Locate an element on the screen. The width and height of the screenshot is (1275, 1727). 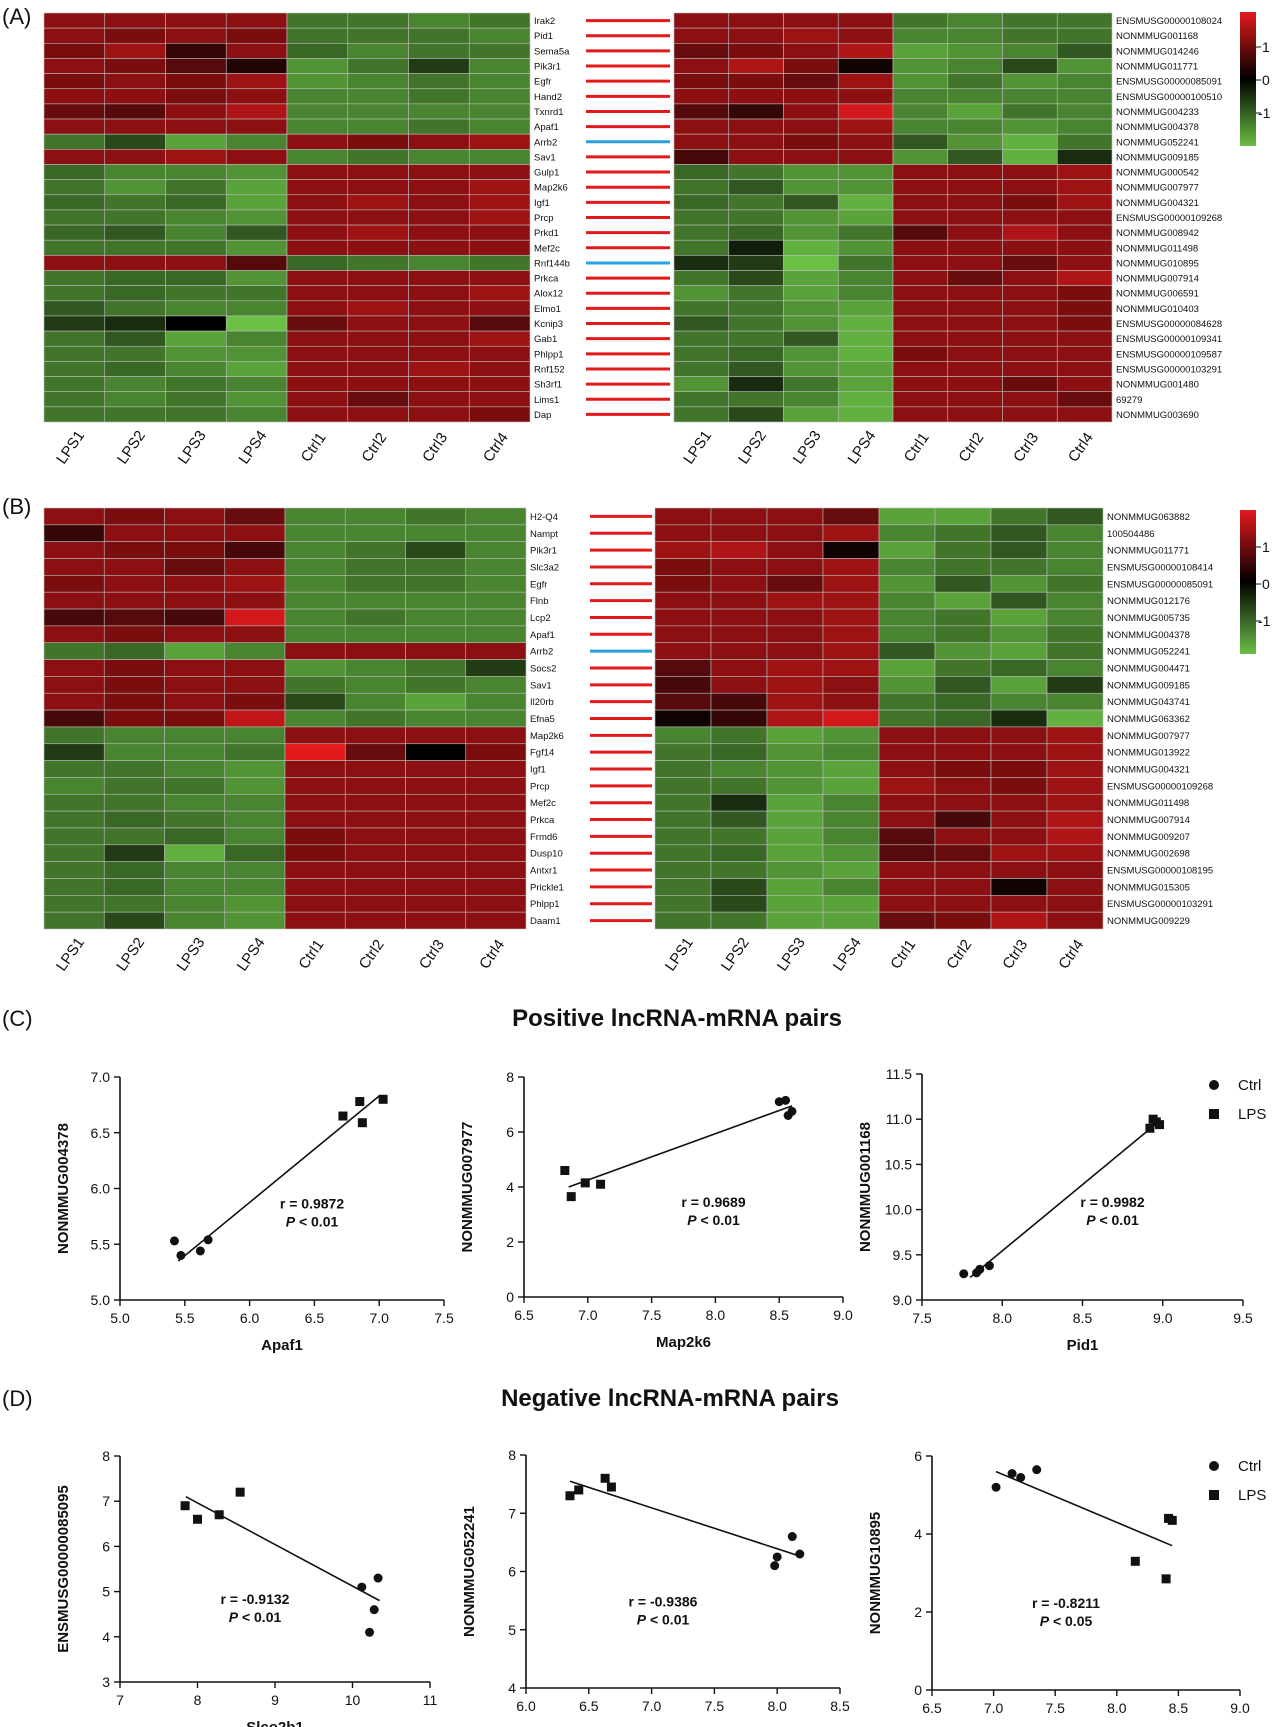
sample-label: Ctrl3 is located at coordinates (1026, 448).